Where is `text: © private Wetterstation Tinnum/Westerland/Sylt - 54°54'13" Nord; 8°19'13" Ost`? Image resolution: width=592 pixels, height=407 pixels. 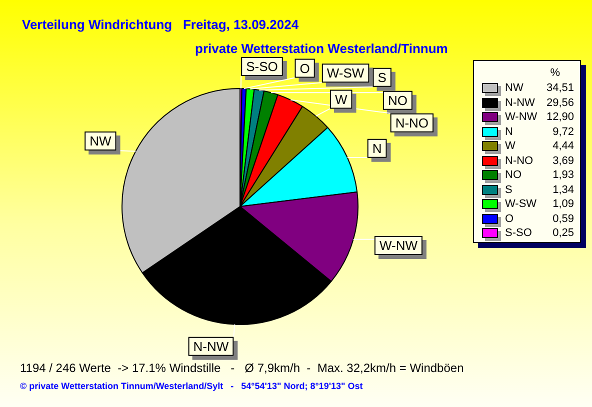 text: © private Wetterstation Tinnum/Westerland/Sylt - 54°54'13" Nord; 8°19'13" Ost is located at coordinates (191, 386).